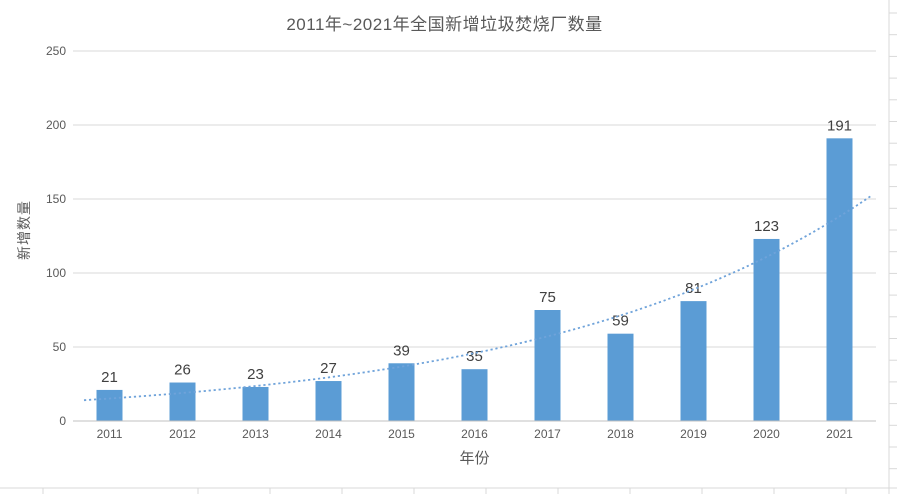 This screenshot has width=897, height=494. I want to click on bar-2020, so click(766, 329).